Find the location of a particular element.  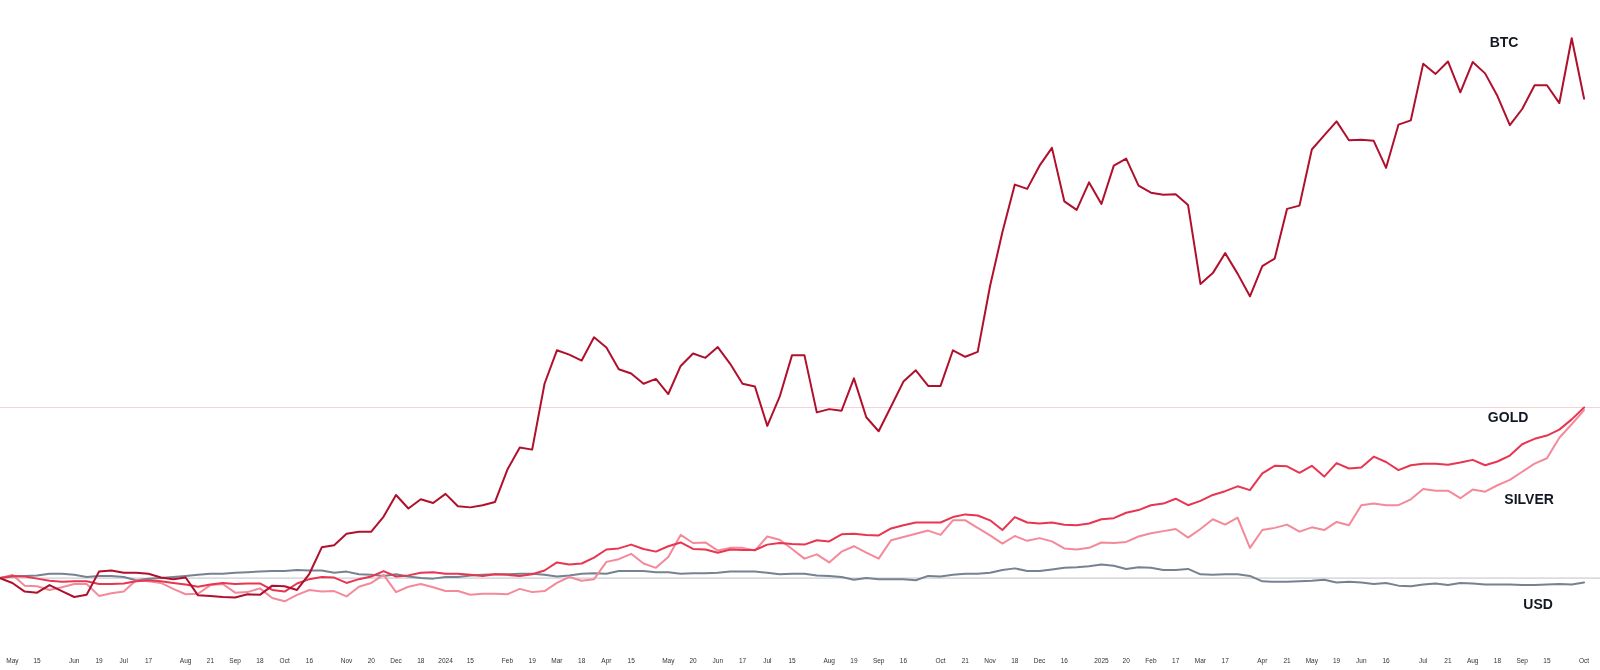

series-label: USD is located at coordinates (1538, 604).